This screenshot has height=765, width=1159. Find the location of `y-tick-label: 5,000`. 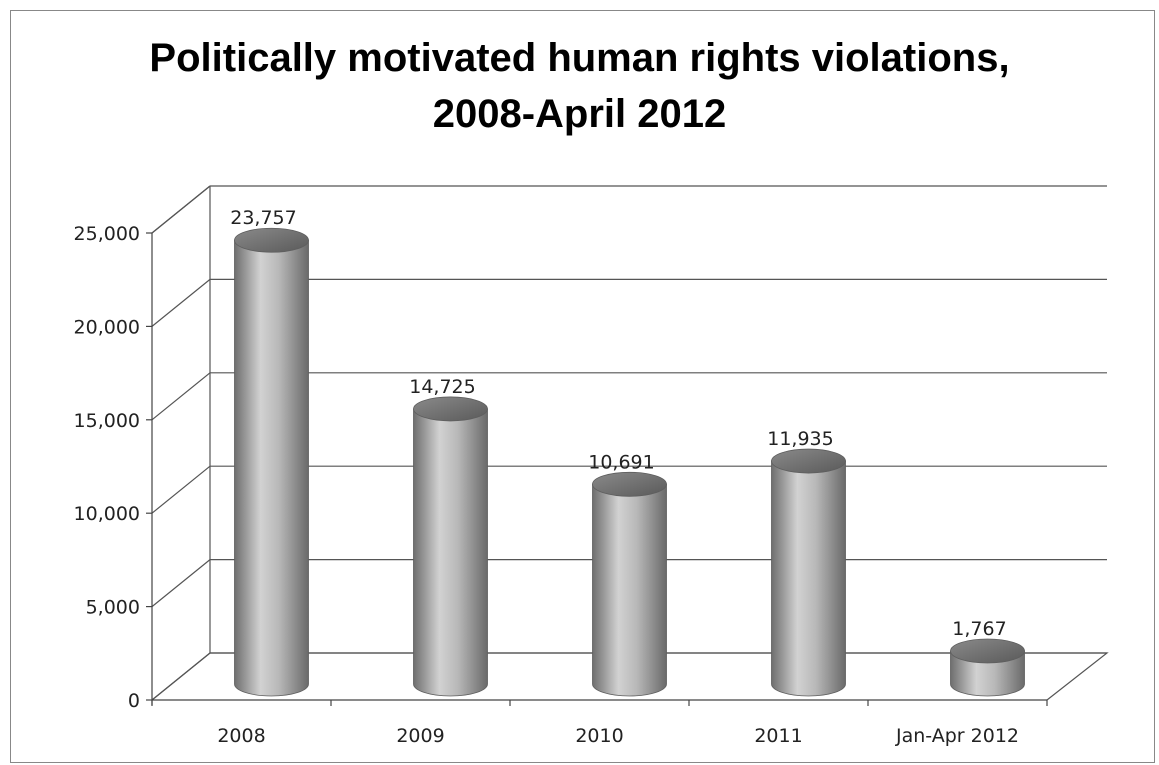

y-tick-label: 5,000 is located at coordinates (113, 608).